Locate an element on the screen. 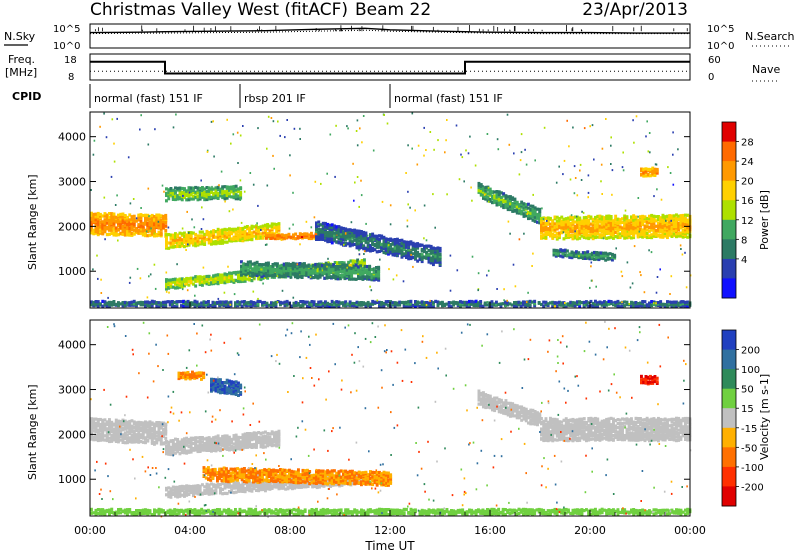 This screenshot has width=800, height=554. noise-left-tick-bottom: 10^0 is located at coordinates (66, 46).